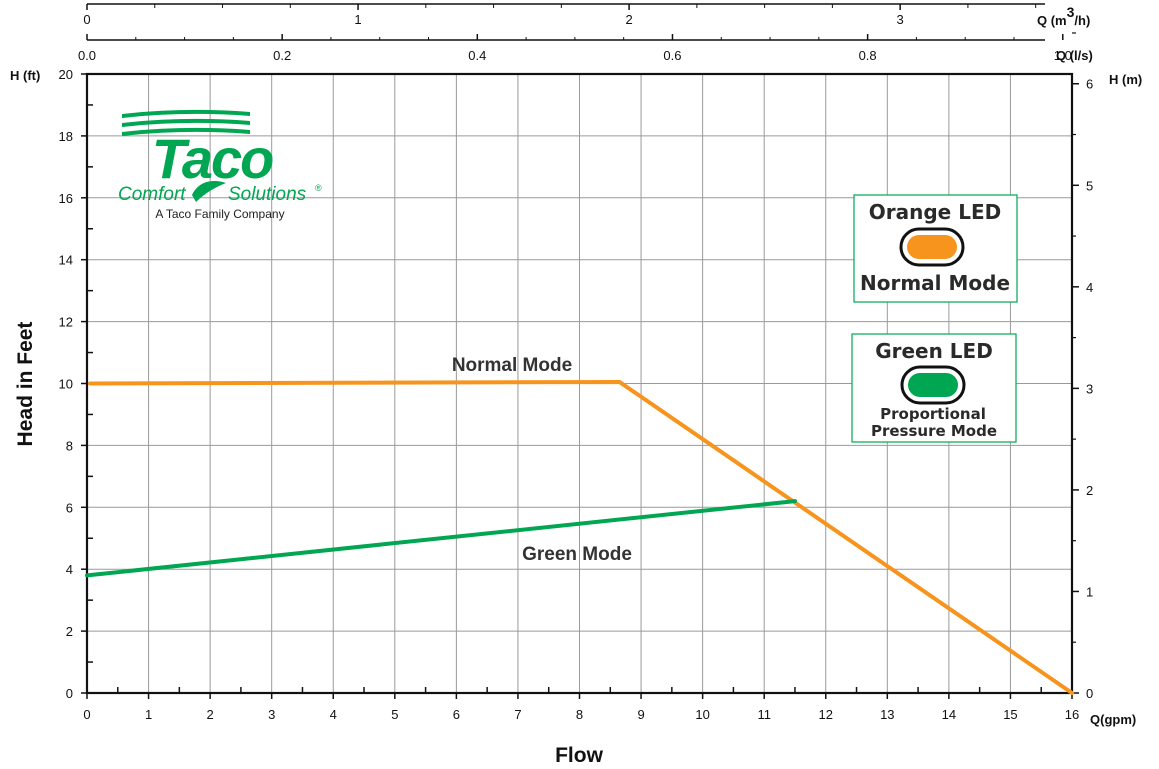 The image size is (1159, 769). Describe the element at coordinates (1072, 714) in the screenshot. I see `x-tick-label: 16` at that location.